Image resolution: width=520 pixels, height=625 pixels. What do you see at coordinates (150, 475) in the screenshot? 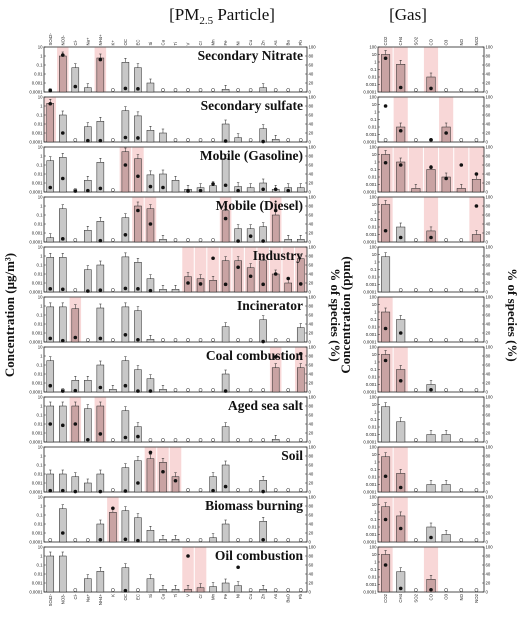
I see `bar-si` at bounding box center [150, 475].